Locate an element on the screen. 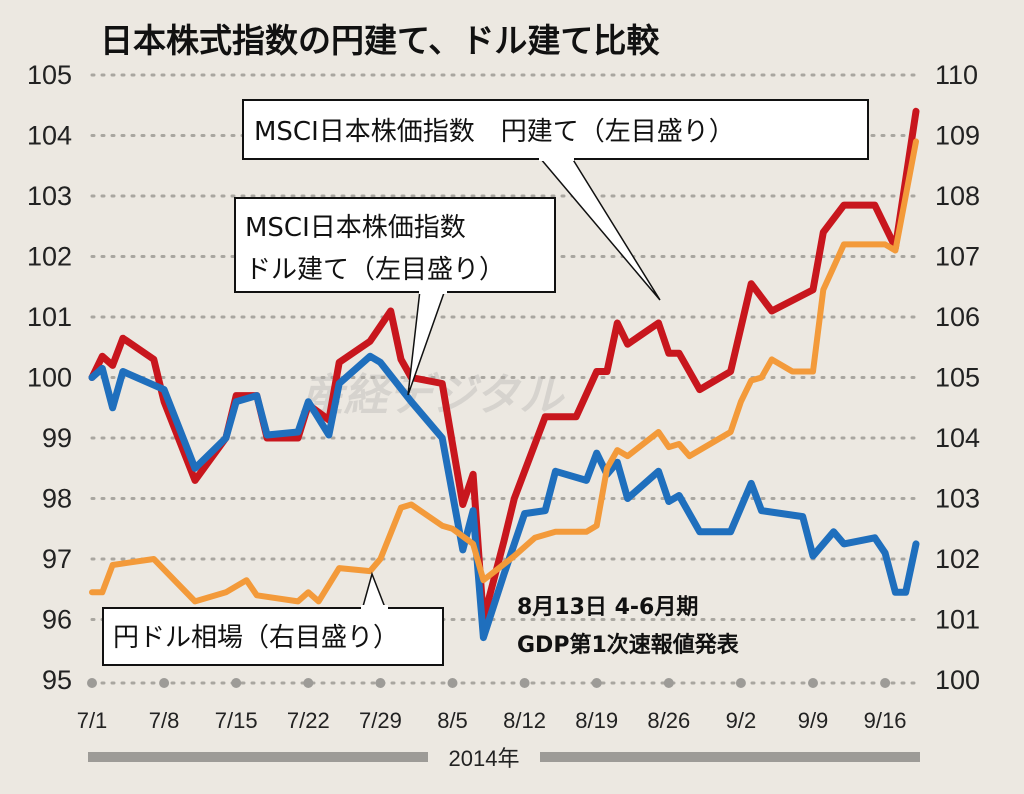  right-tick-label: 105 is located at coordinates (957, 378).